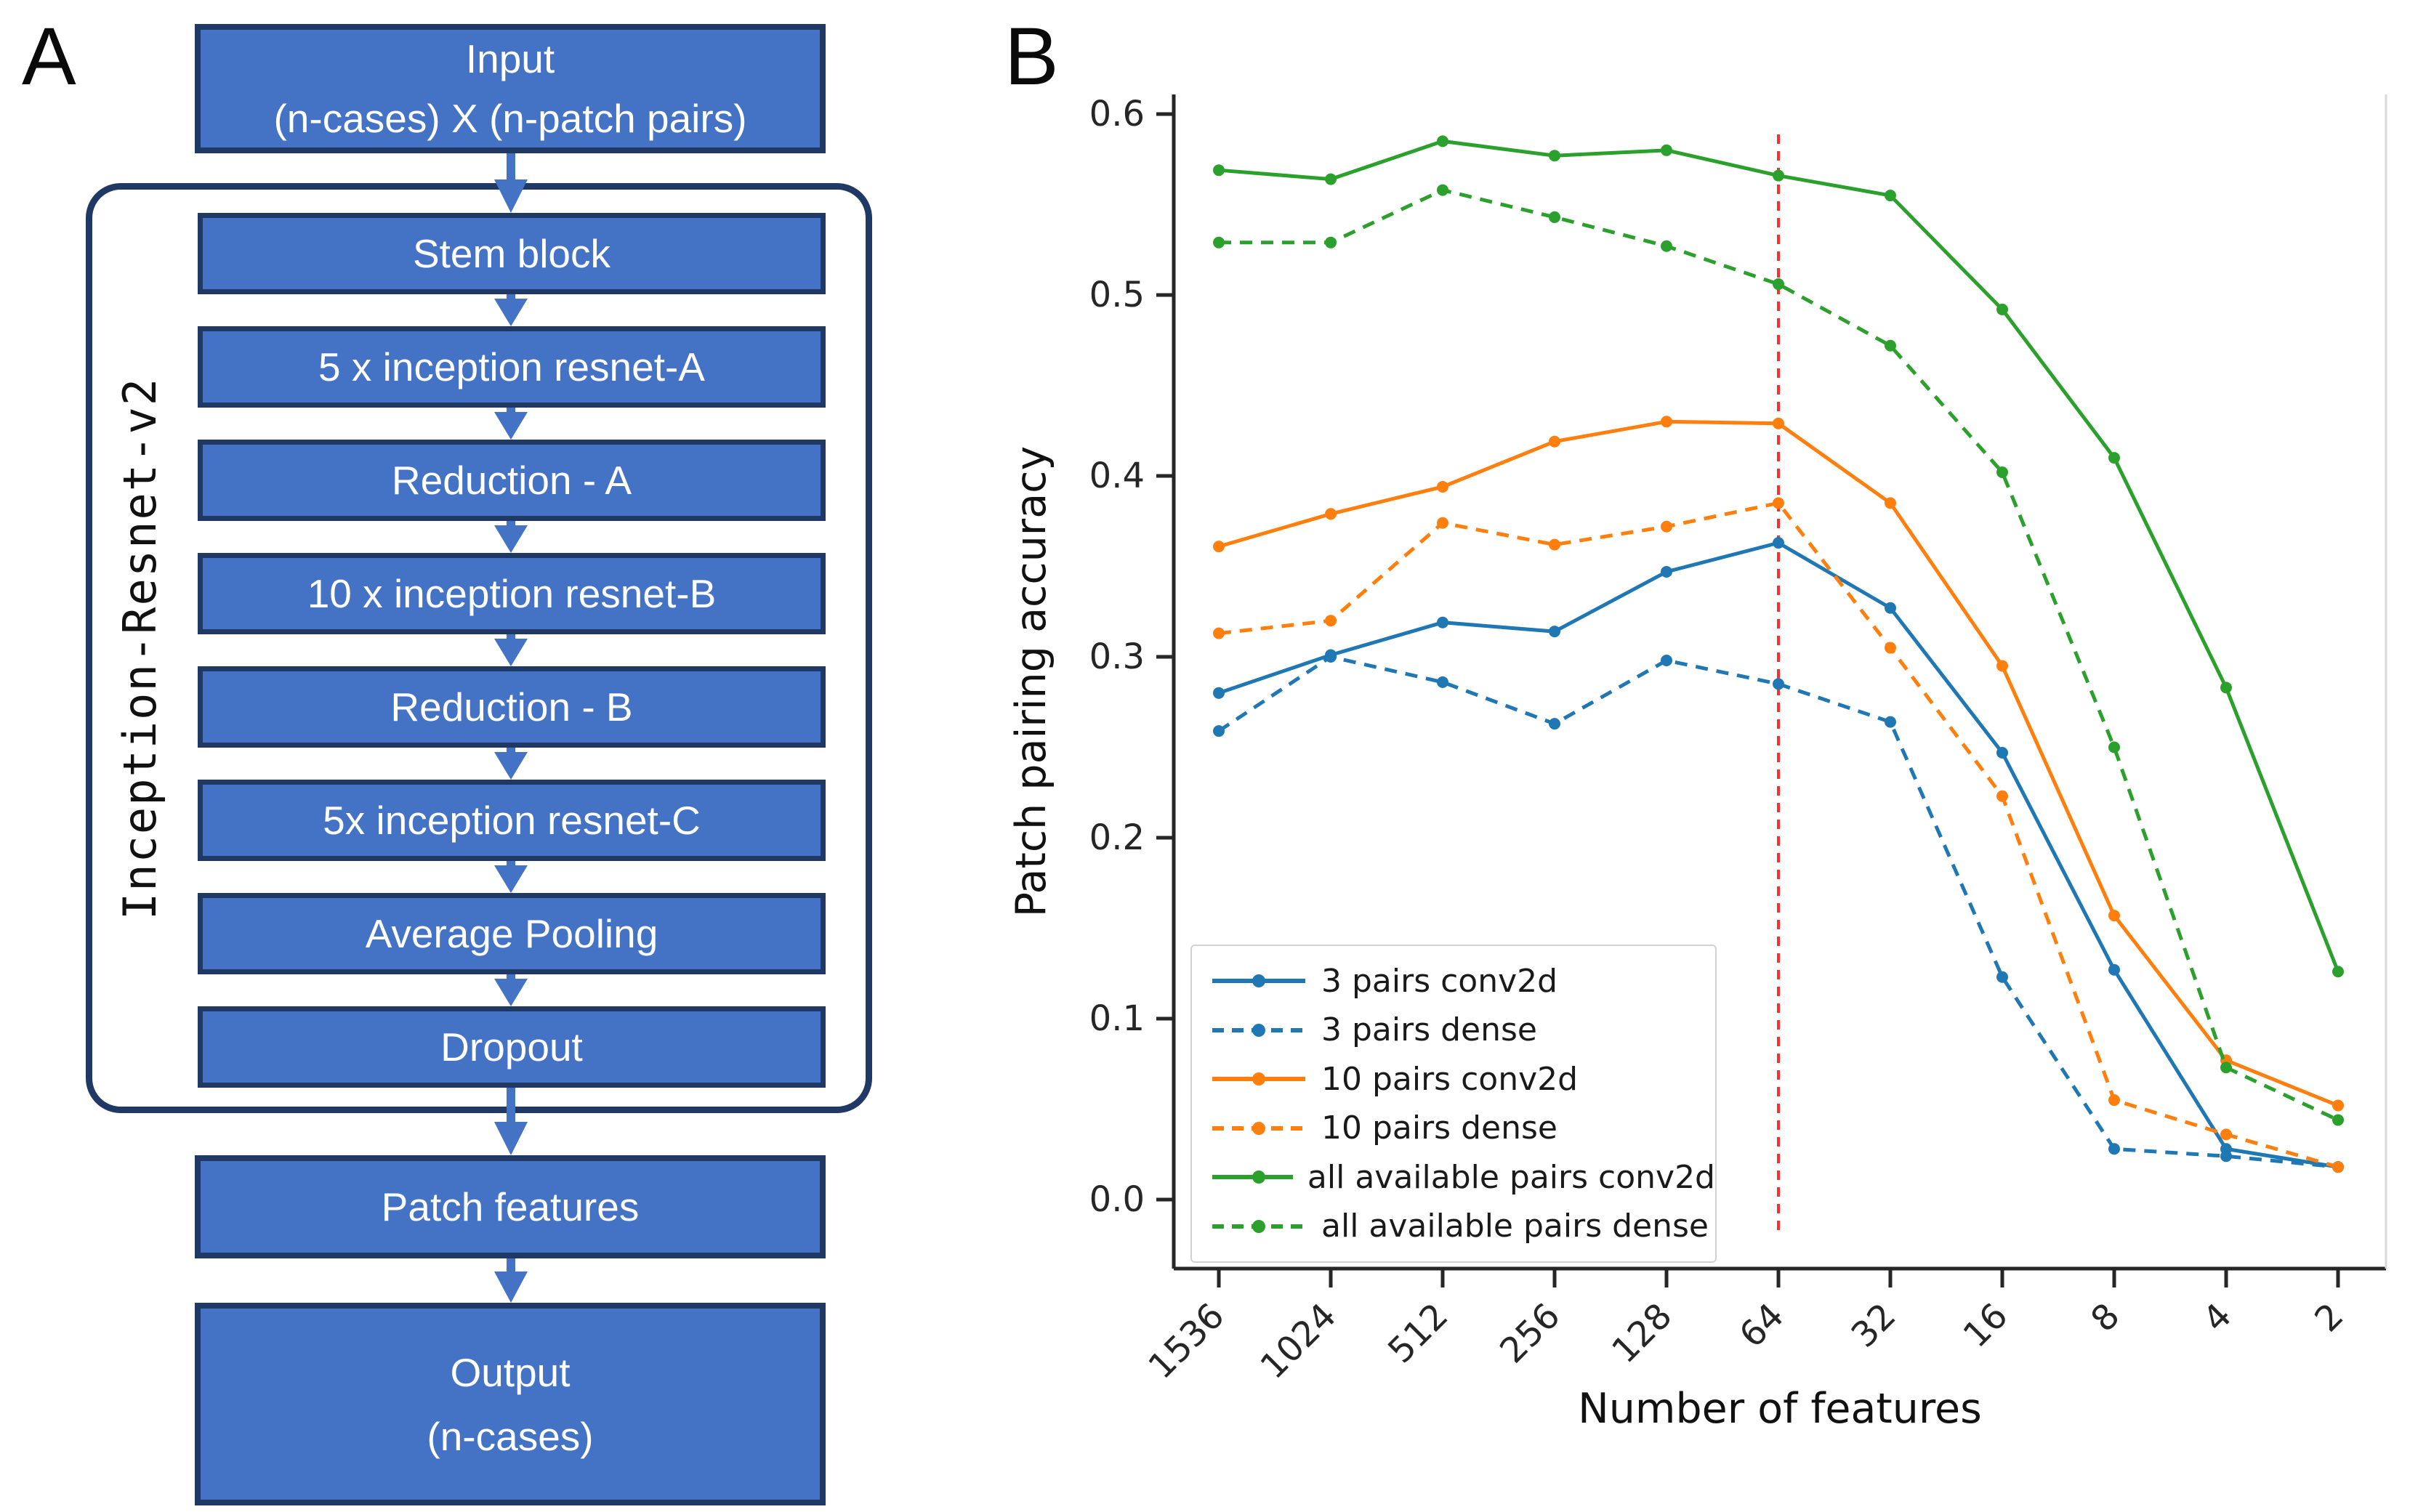 The height and width of the screenshot is (1512, 2410). Describe the element at coordinates (1117, 114) in the screenshot. I see `y-tick-label: 0.6` at that location.